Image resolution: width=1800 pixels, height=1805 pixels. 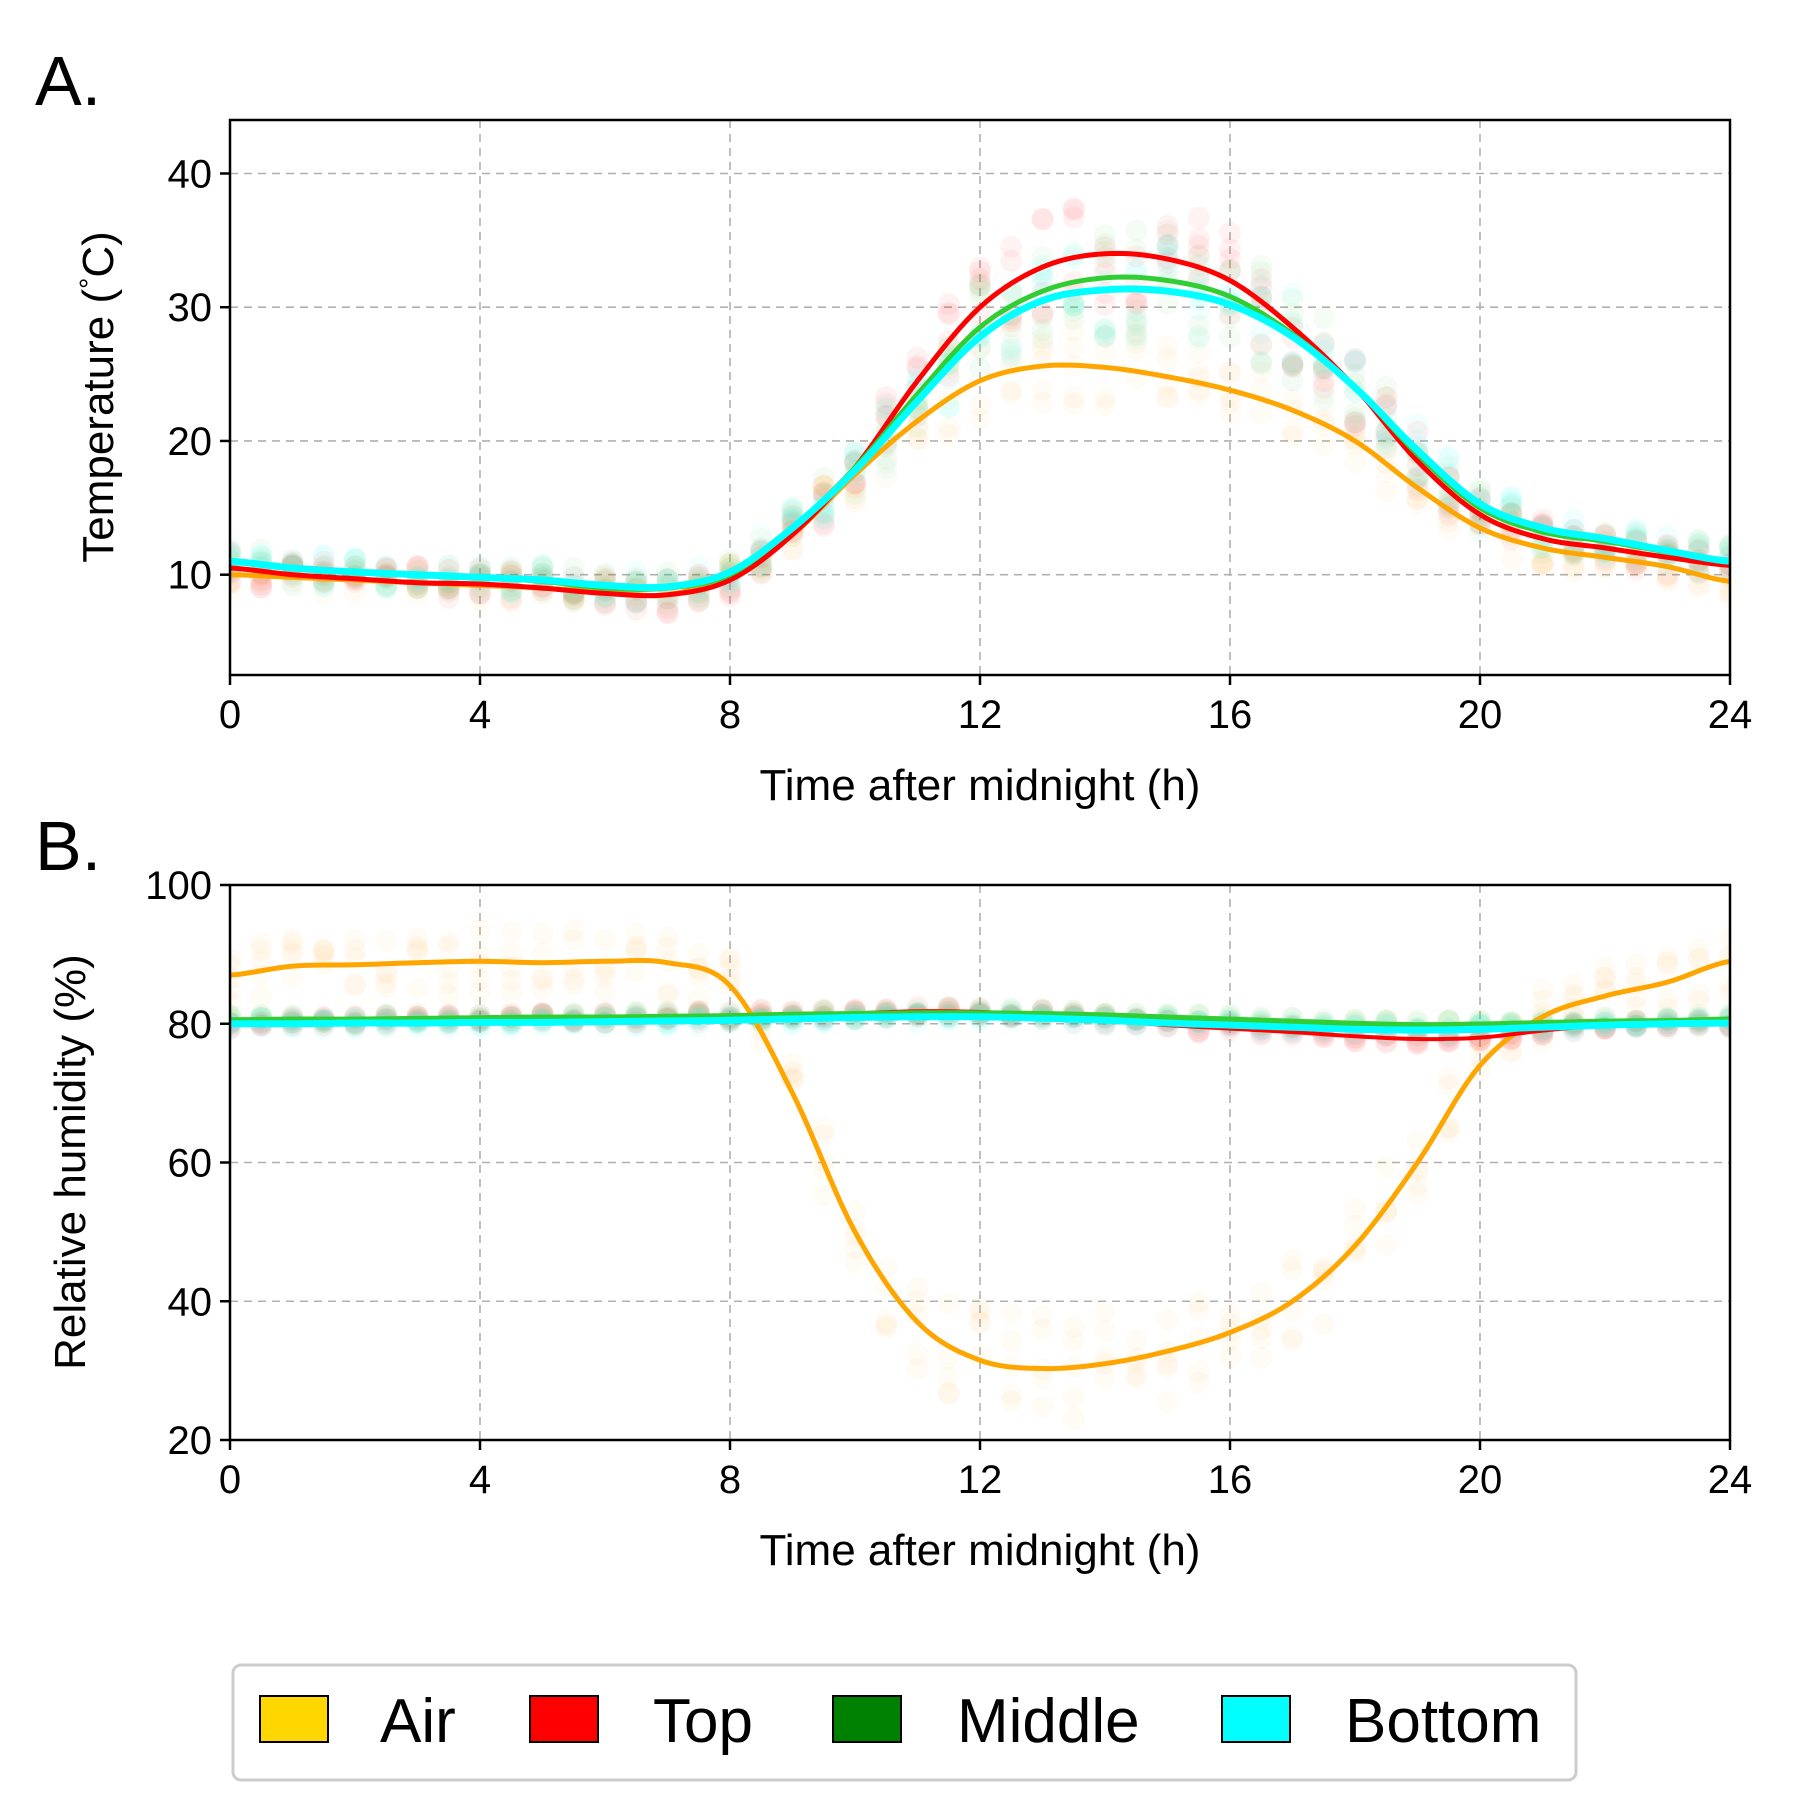 What do you see at coordinates (89, 283) in the screenshot?
I see `panel-a-y-axis-label-degree: °` at bounding box center [89, 283].